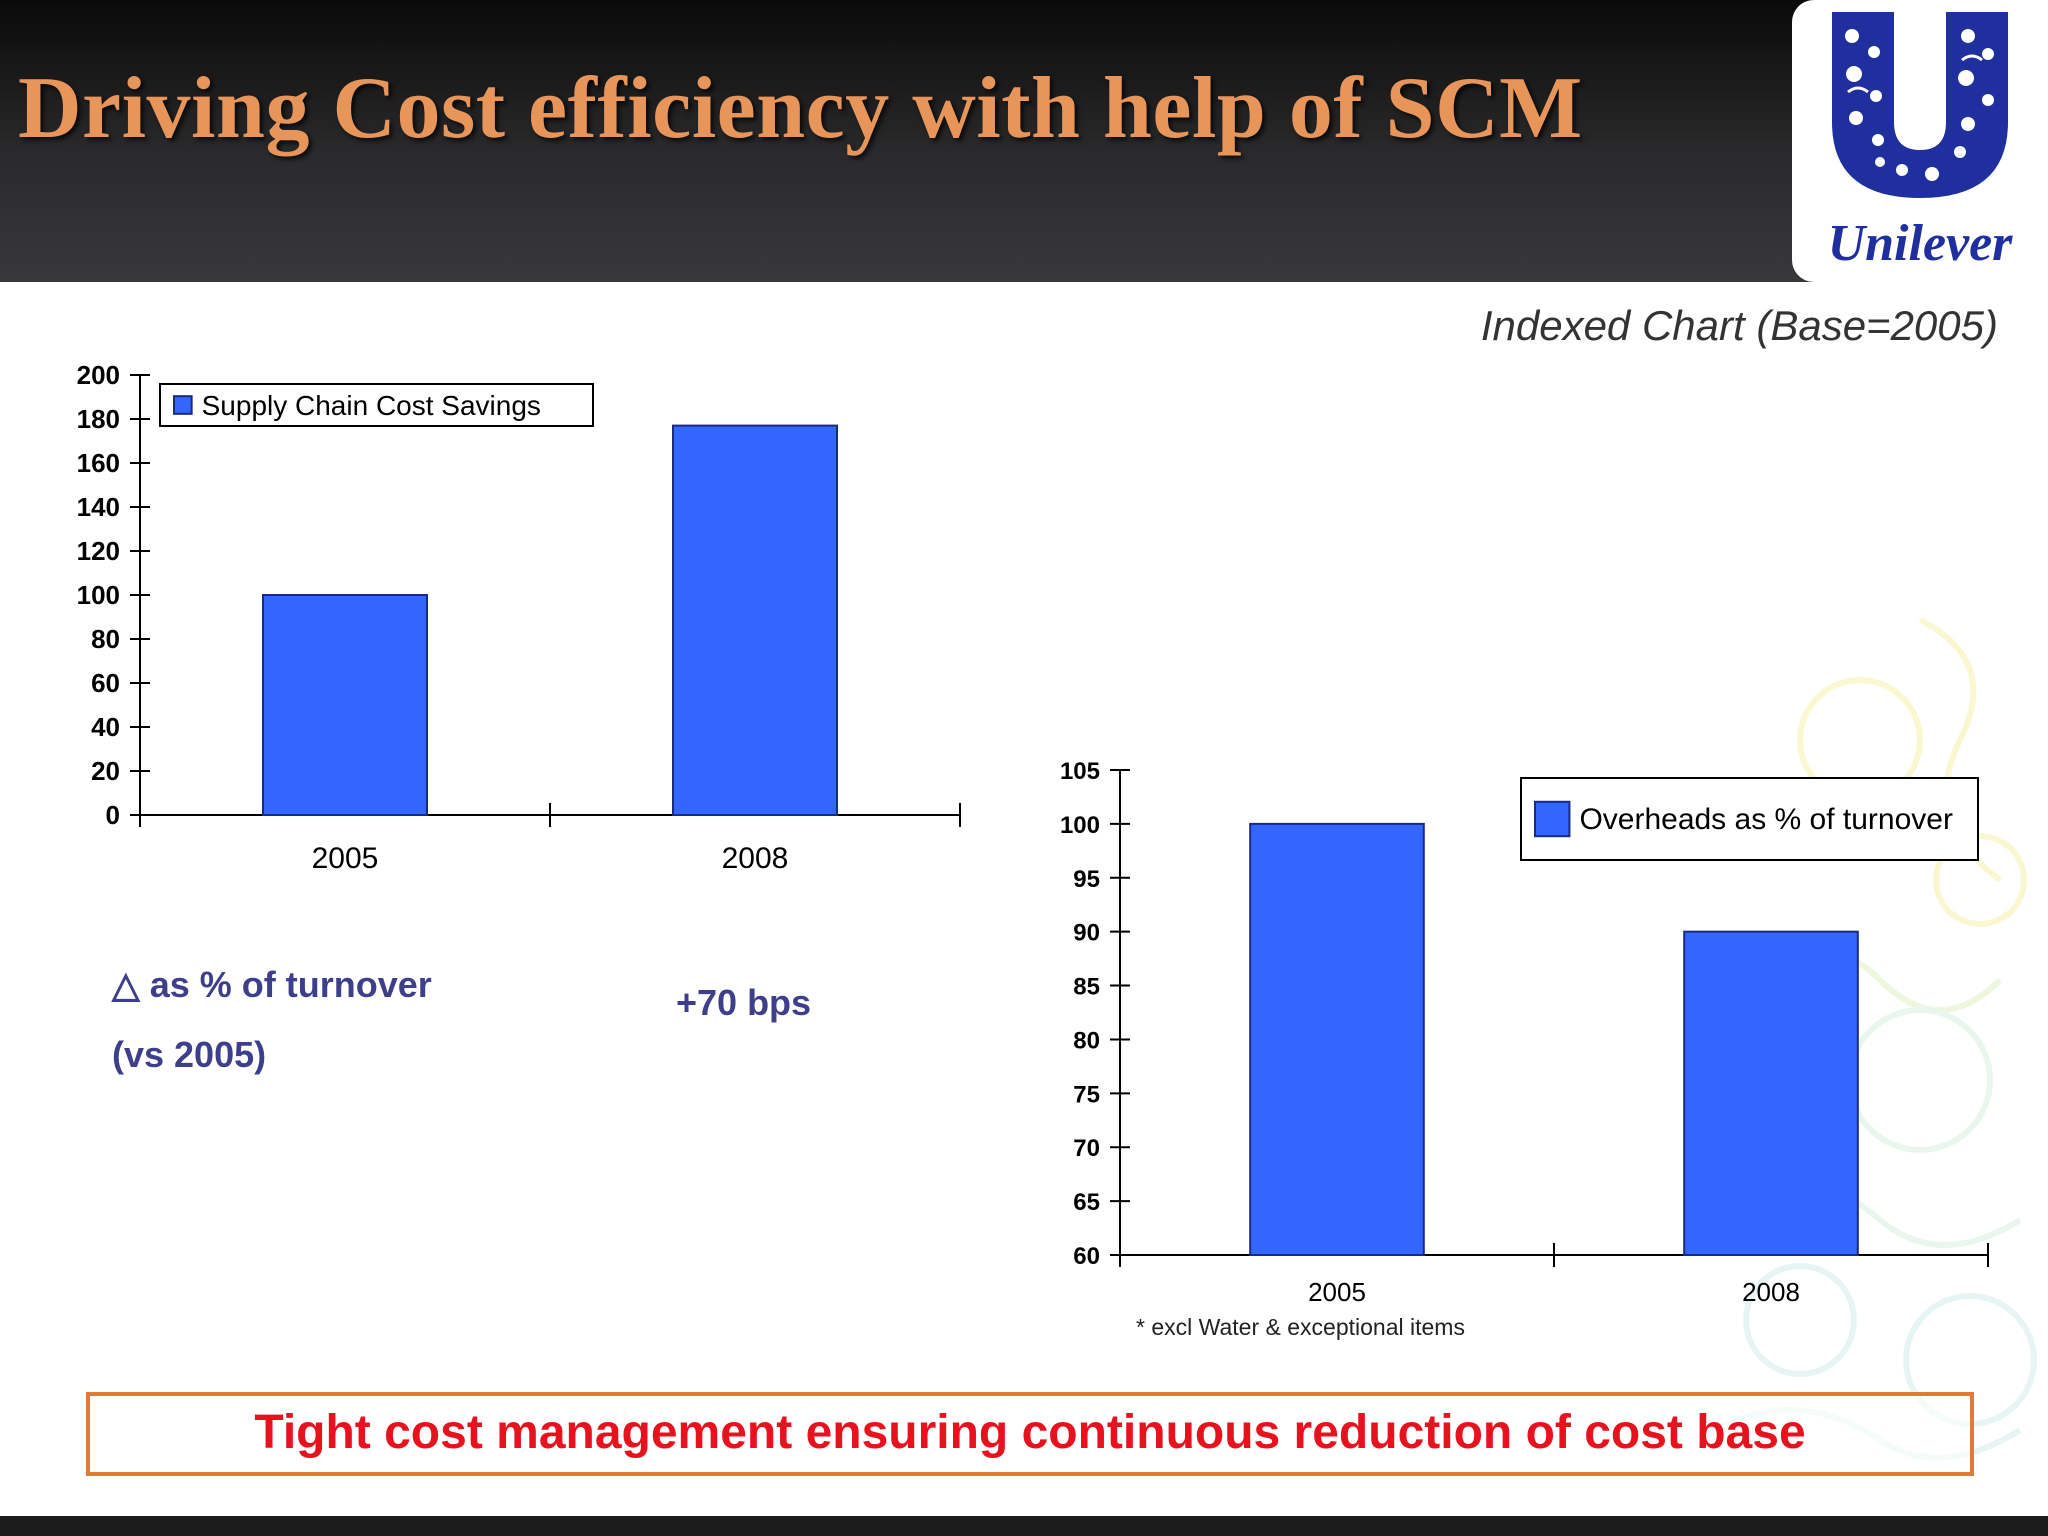 This screenshot has width=2048, height=1536. What do you see at coordinates (1920, 105) in the screenshot?
I see `unilever-u-emblem-icon` at bounding box center [1920, 105].